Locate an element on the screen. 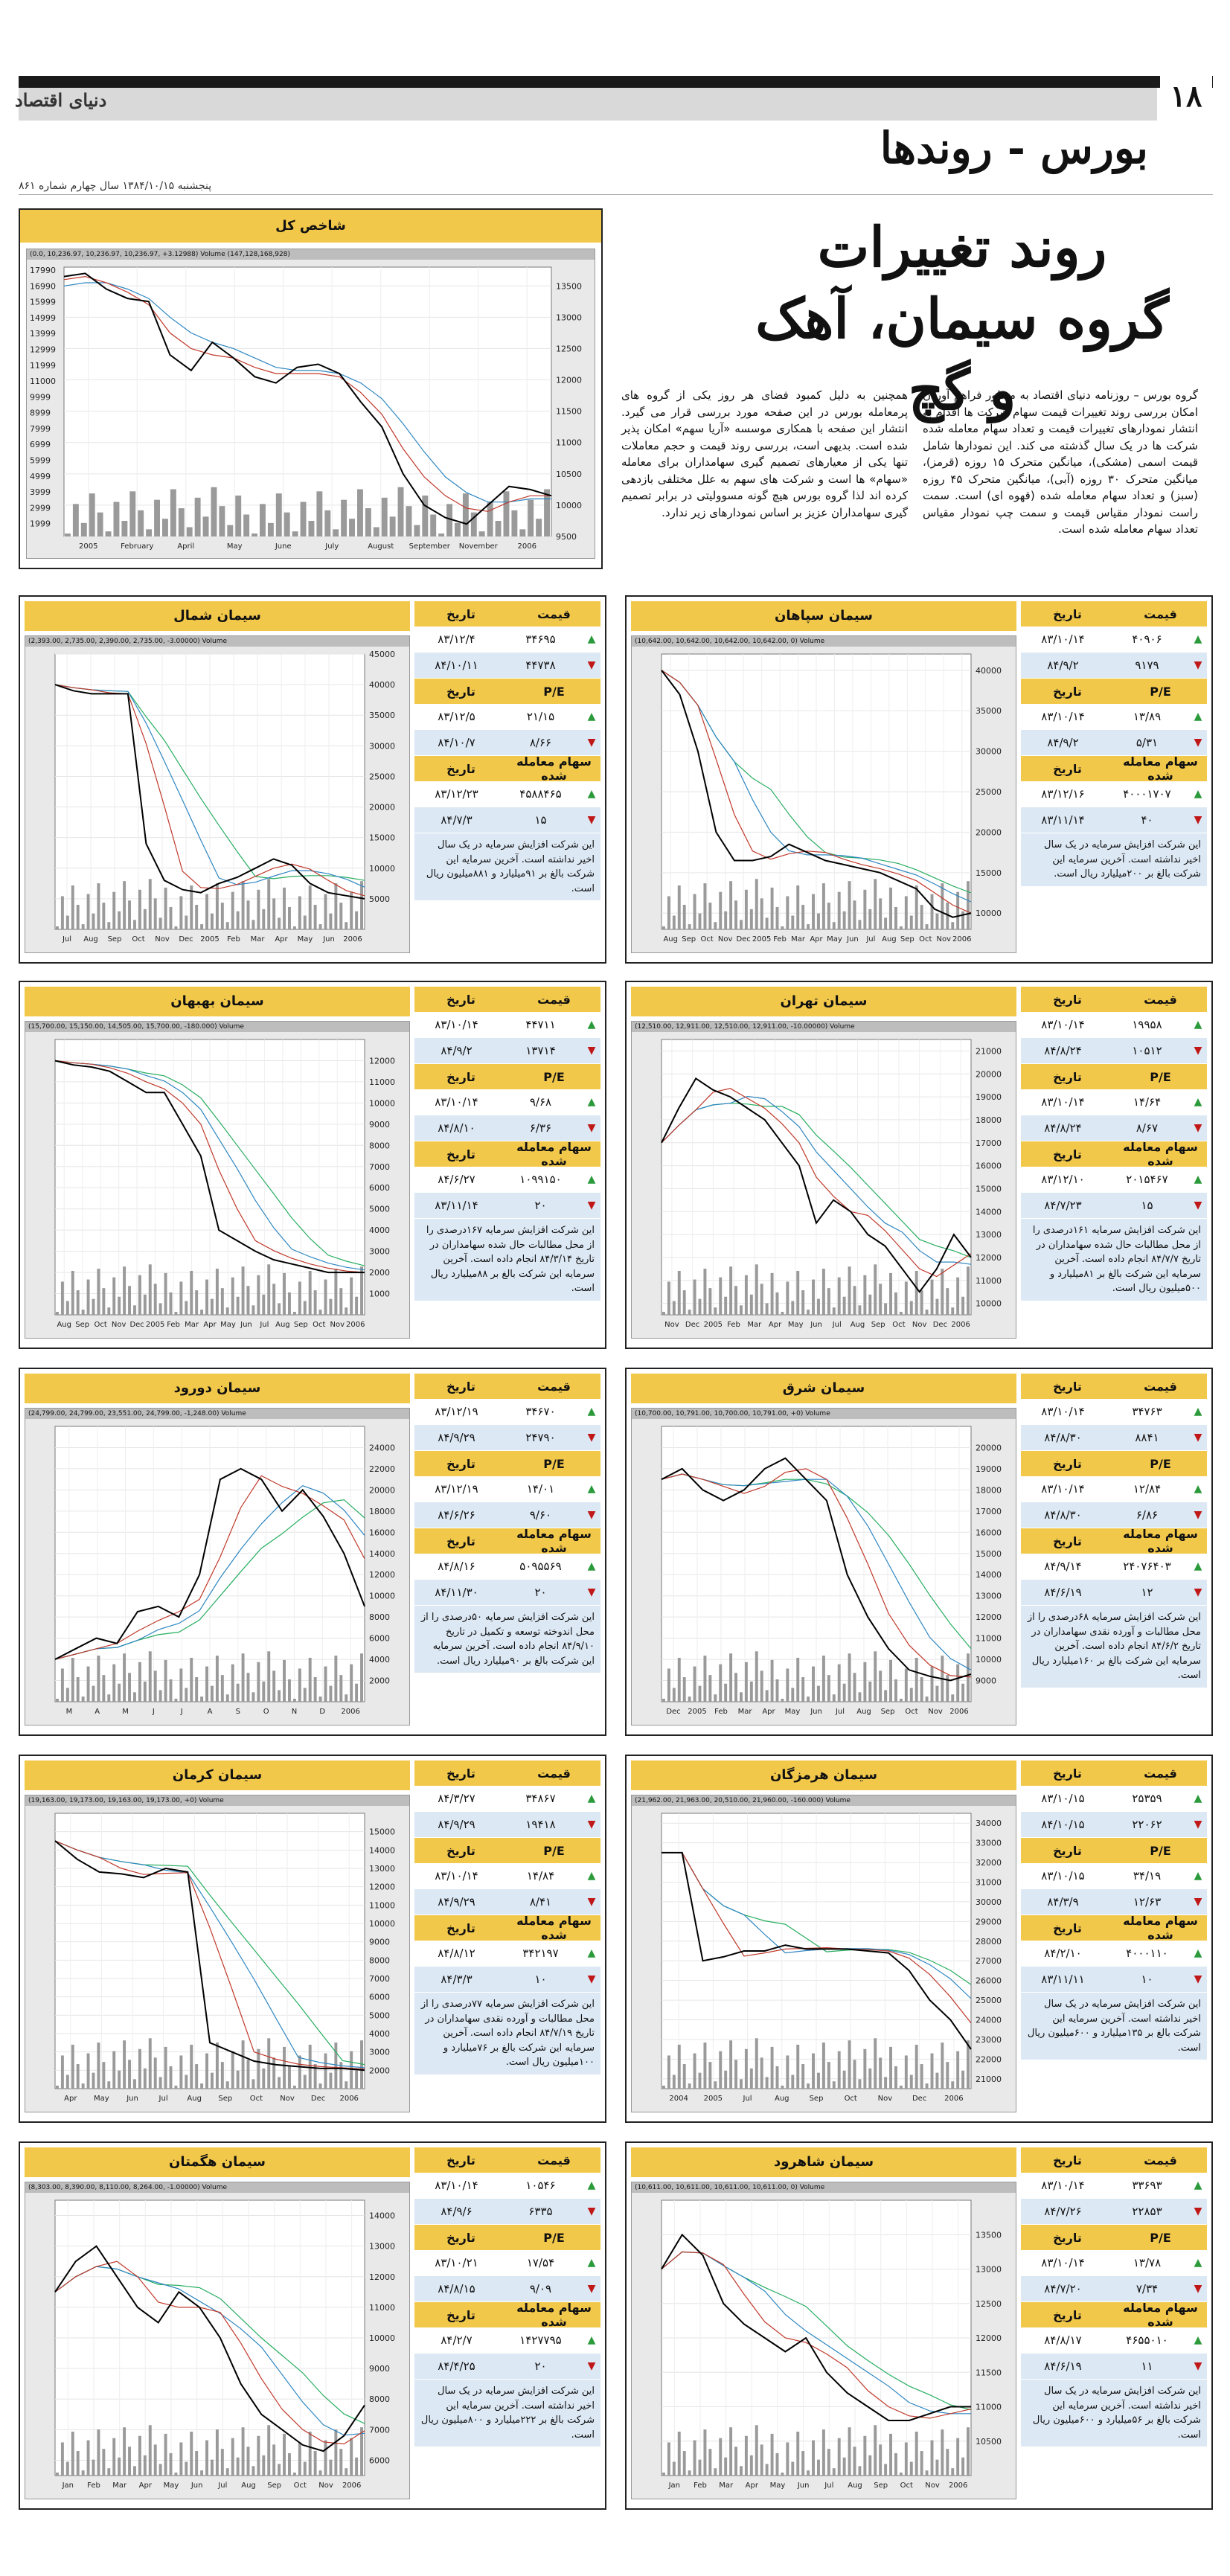 The height and width of the screenshot is (2576, 1230). y-tick-label: 30000 is located at coordinates (989, 1902).